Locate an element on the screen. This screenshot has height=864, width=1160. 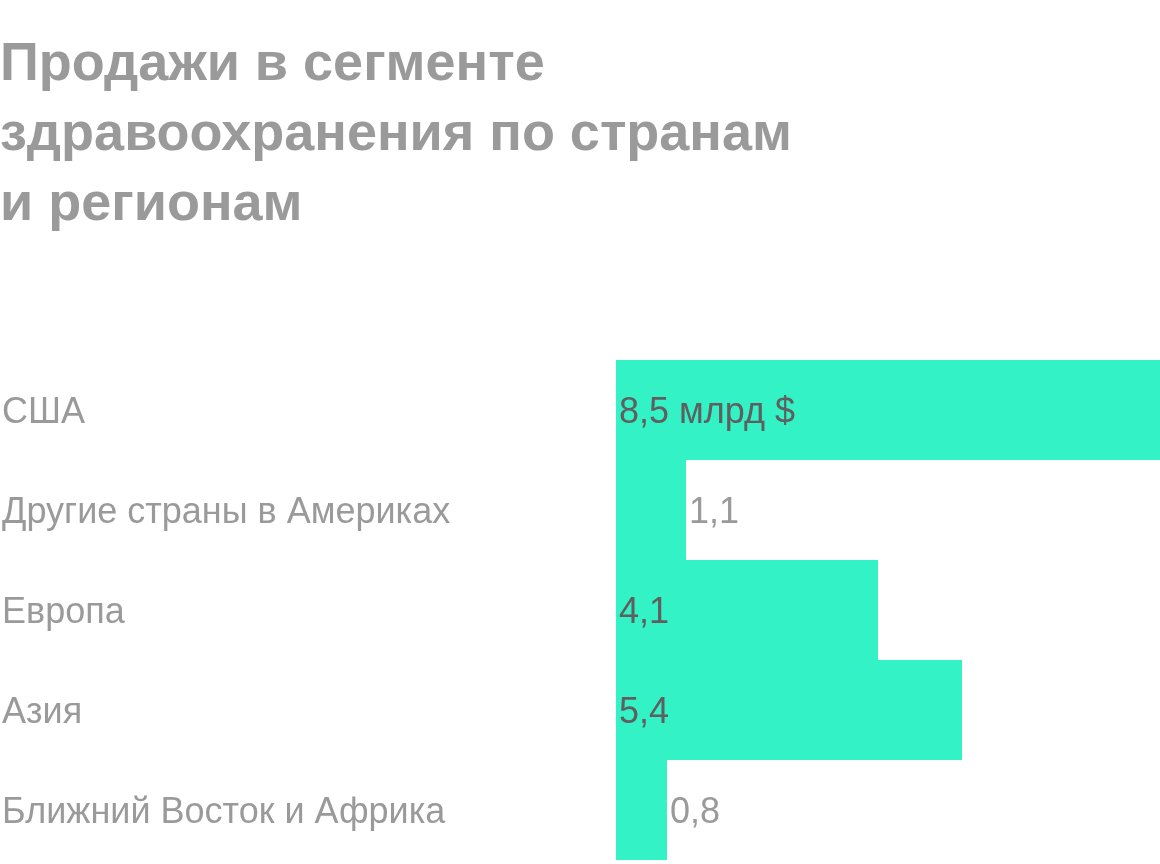
y-tick-label: Азия is located at coordinates (42, 710).